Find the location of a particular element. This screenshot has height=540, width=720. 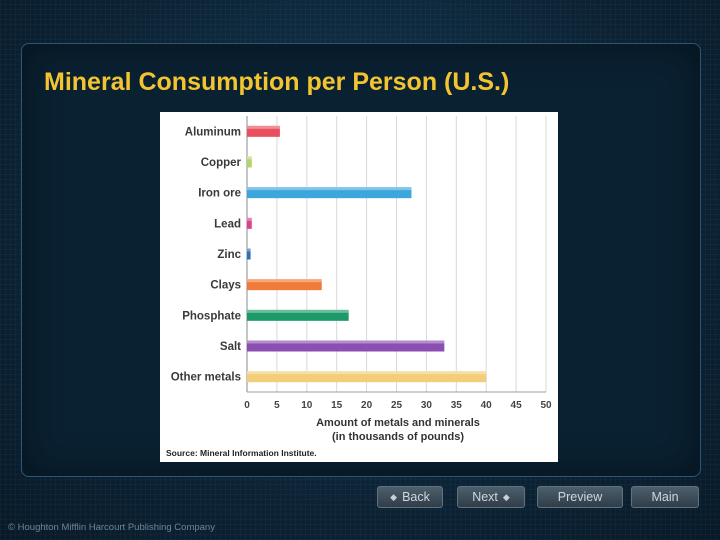

bar-clays is located at coordinates (284, 285).